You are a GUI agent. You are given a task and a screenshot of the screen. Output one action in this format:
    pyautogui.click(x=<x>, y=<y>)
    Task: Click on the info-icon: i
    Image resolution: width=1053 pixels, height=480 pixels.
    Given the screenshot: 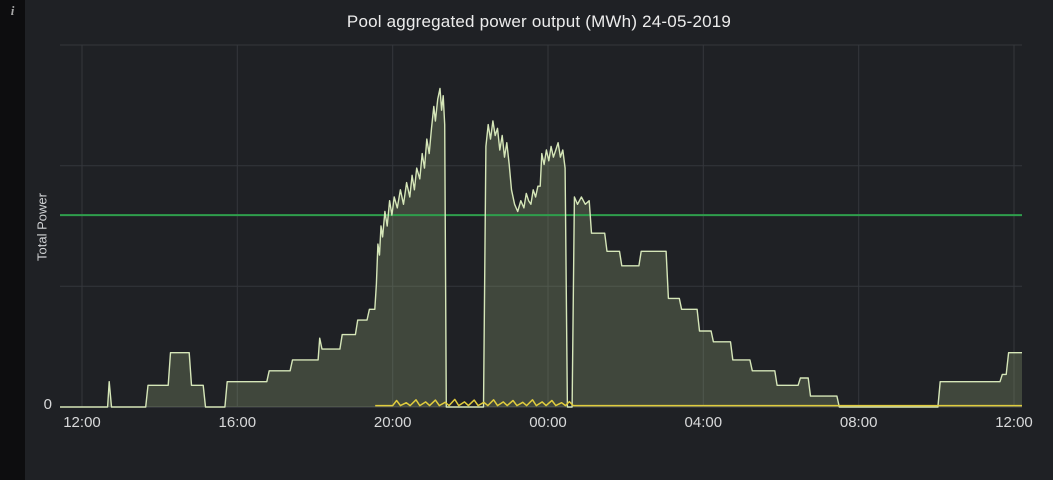 What is the action you would take?
    pyautogui.click(x=12, y=10)
    